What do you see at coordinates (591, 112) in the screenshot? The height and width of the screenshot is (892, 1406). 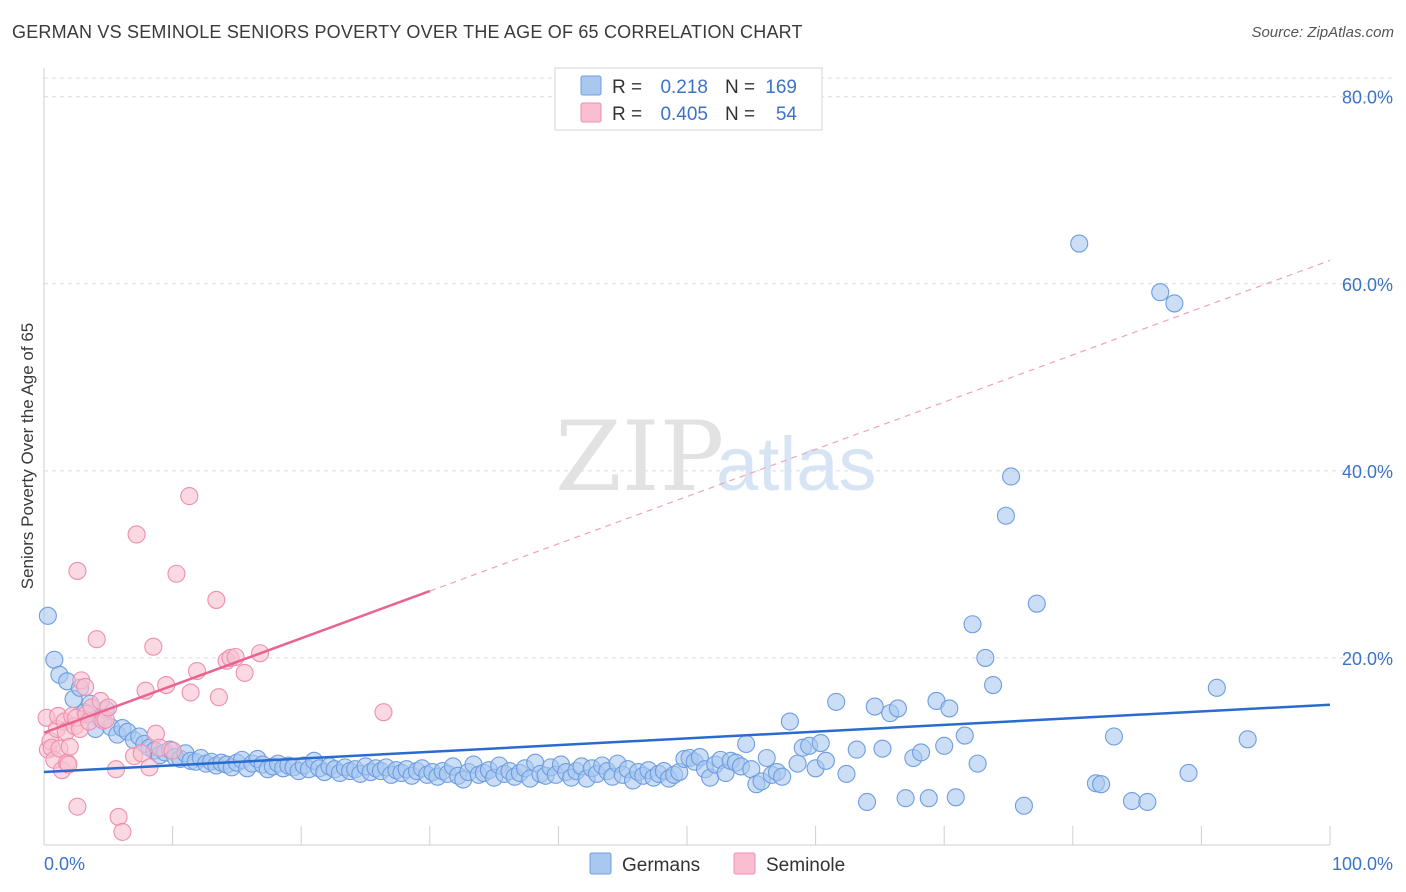 I see `legend-swatch-seminole` at bounding box center [591, 112].